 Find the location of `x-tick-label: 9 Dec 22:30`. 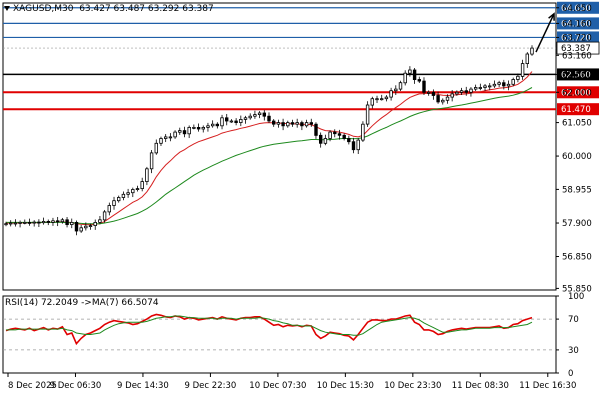

x-tick-label: 9 Dec 22:30 is located at coordinates (211, 386).